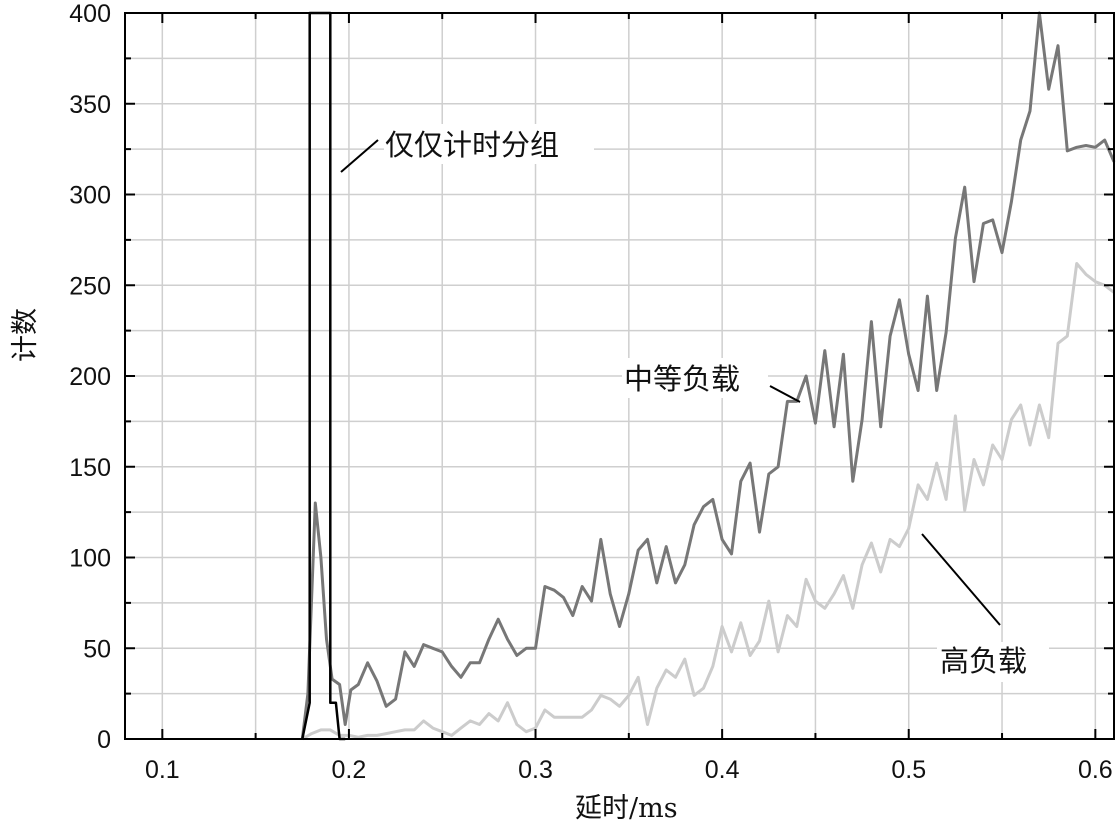  What do you see at coordinates (90, 196) in the screenshot?
I see `y-tick-label: 300` at bounding box center [90, 196].